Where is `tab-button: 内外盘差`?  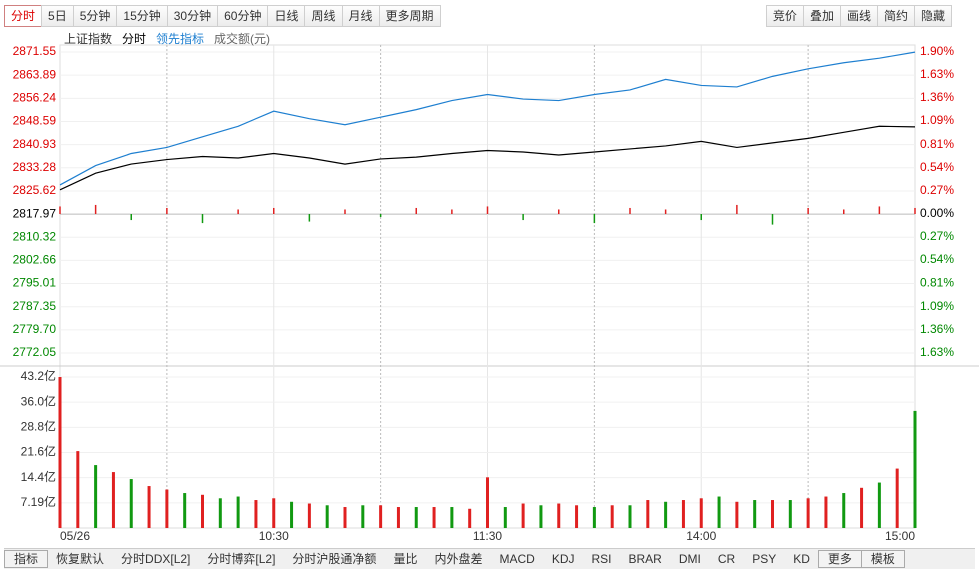
tab-button: 内外盘差 is located at coordinates (458, 559).